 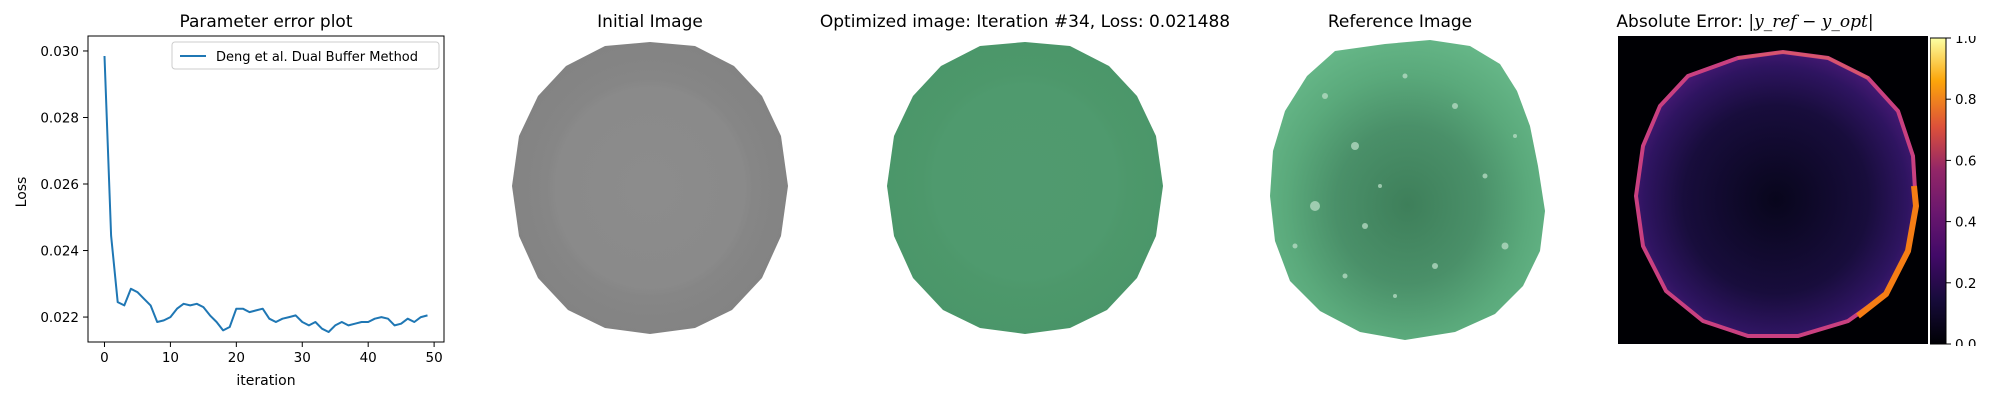 What do you see at coordinates (236, 358) in the screenshot?
I see `x-tick-label: 20` at bounding box center [236, 358].